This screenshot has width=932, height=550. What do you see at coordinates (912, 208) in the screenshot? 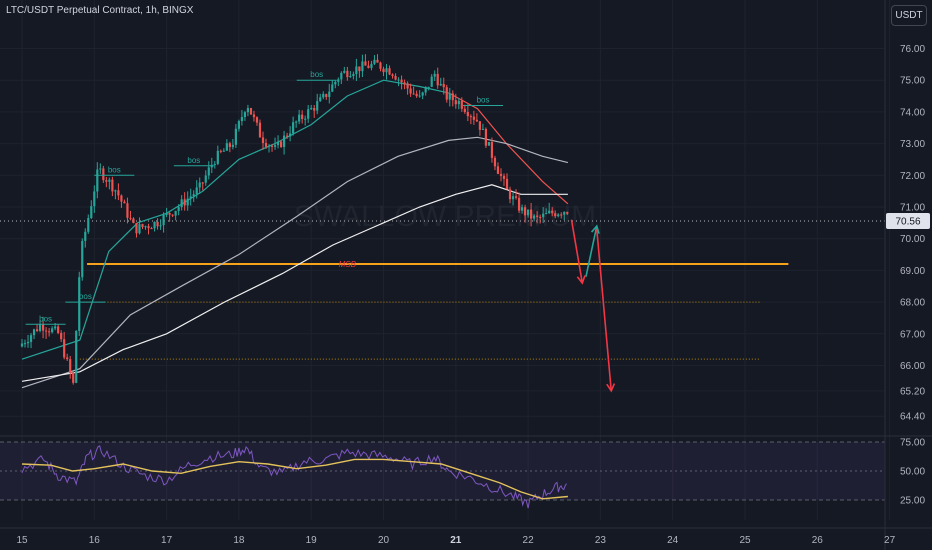
I see `price-tick-label-5: 71.00` at bounding box center [912, 208].